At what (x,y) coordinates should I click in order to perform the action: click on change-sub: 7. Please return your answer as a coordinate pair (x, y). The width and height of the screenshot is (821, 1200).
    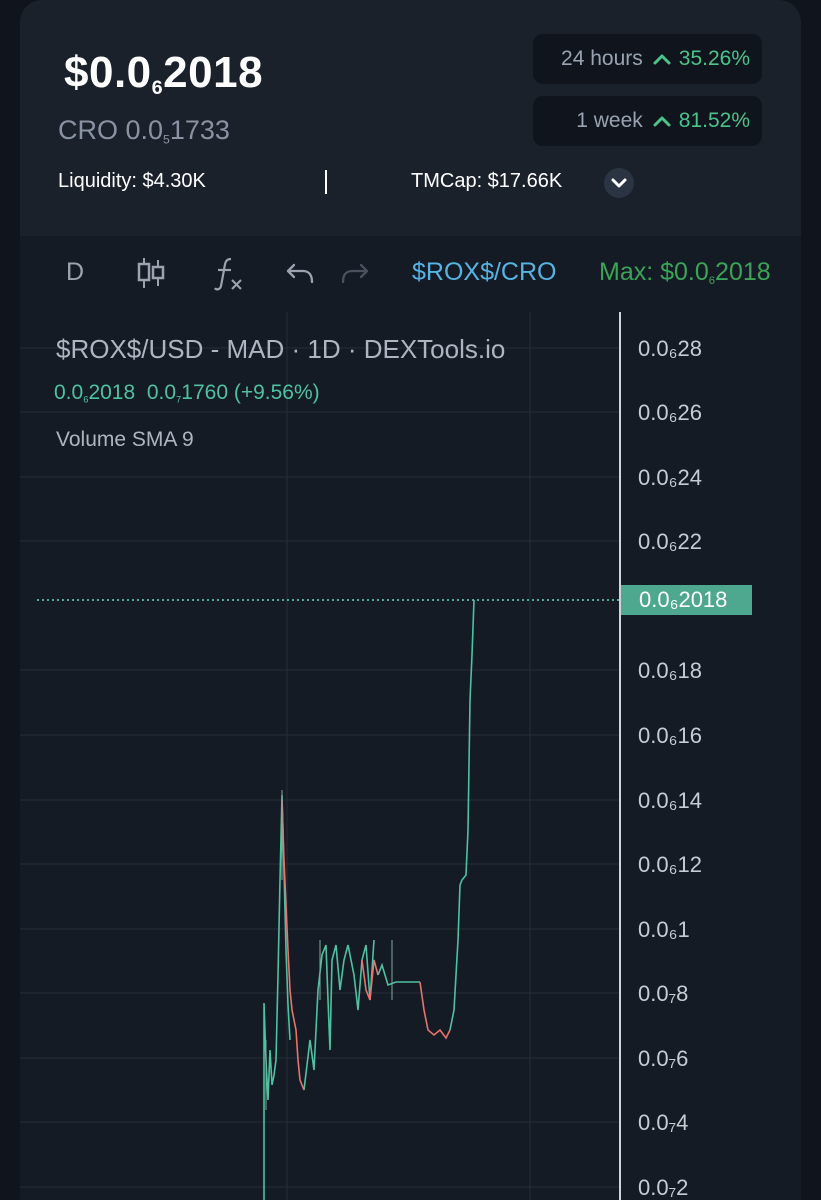
    Looking at the image, I should click on (179, 400).